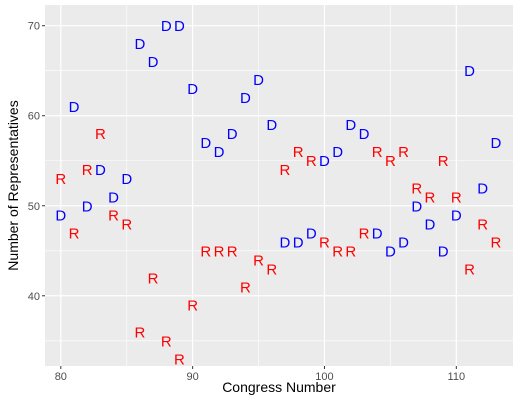 This screenshot has height=402, width=519. Describe the element at coordinates (457, 377) in the screenshot. I see `x-tick-label: 110` at that location.